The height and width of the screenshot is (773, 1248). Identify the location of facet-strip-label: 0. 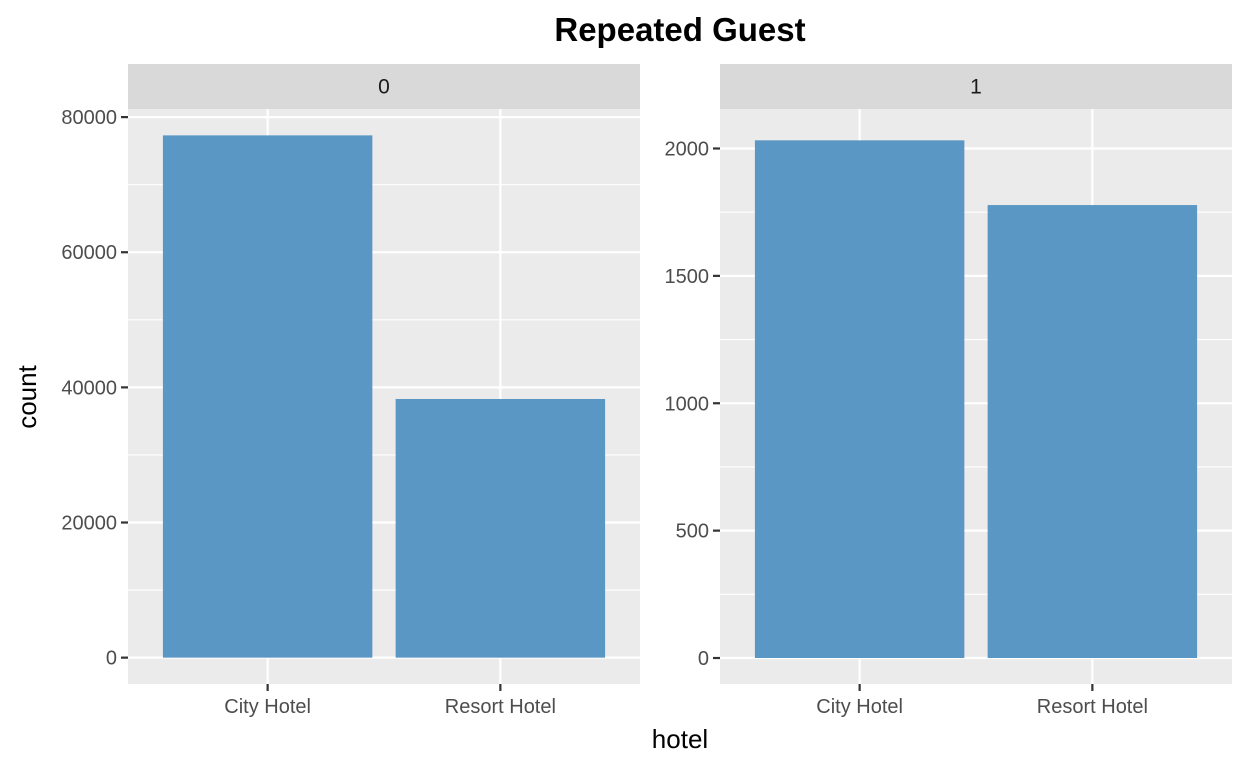
(384, 87).